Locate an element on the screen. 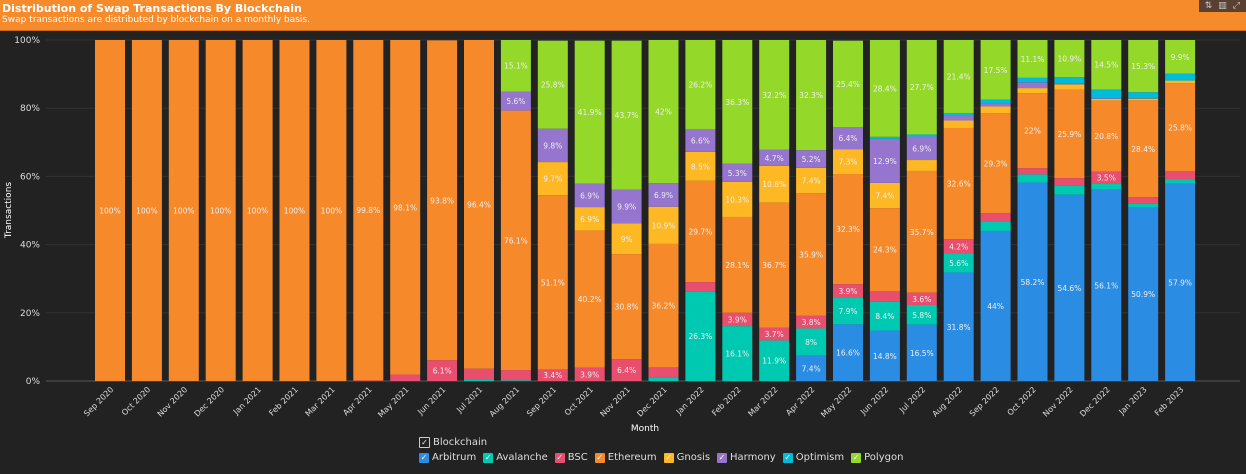  data-label: 11.9% is located at coordinates (774, 361).